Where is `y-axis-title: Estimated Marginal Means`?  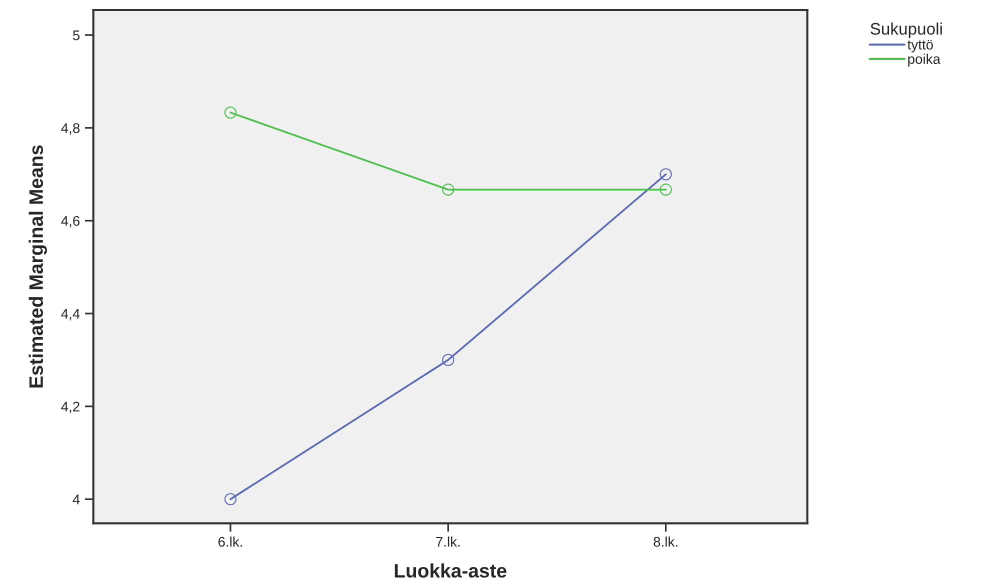
y-axis-title: Estimated Marginal Means is located at coordinates (37, 266).